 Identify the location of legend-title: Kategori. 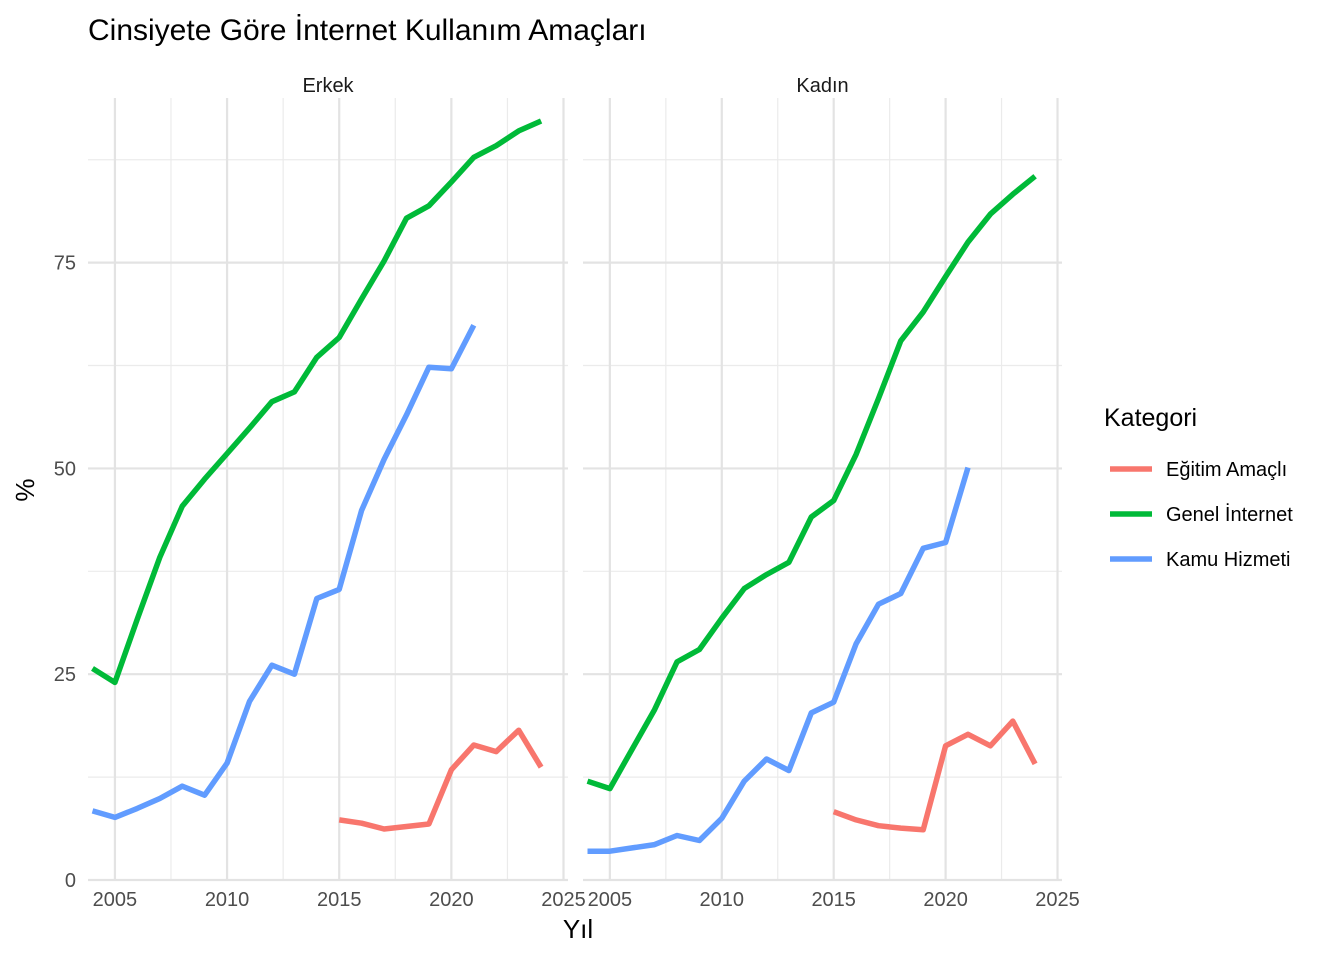
(1150, 418).